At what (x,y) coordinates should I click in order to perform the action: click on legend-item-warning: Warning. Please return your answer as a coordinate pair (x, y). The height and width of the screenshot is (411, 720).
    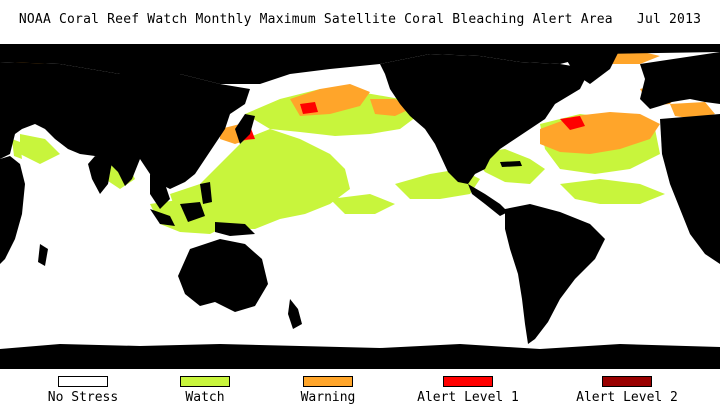
    Looking at the image, I should click on (328, 391).